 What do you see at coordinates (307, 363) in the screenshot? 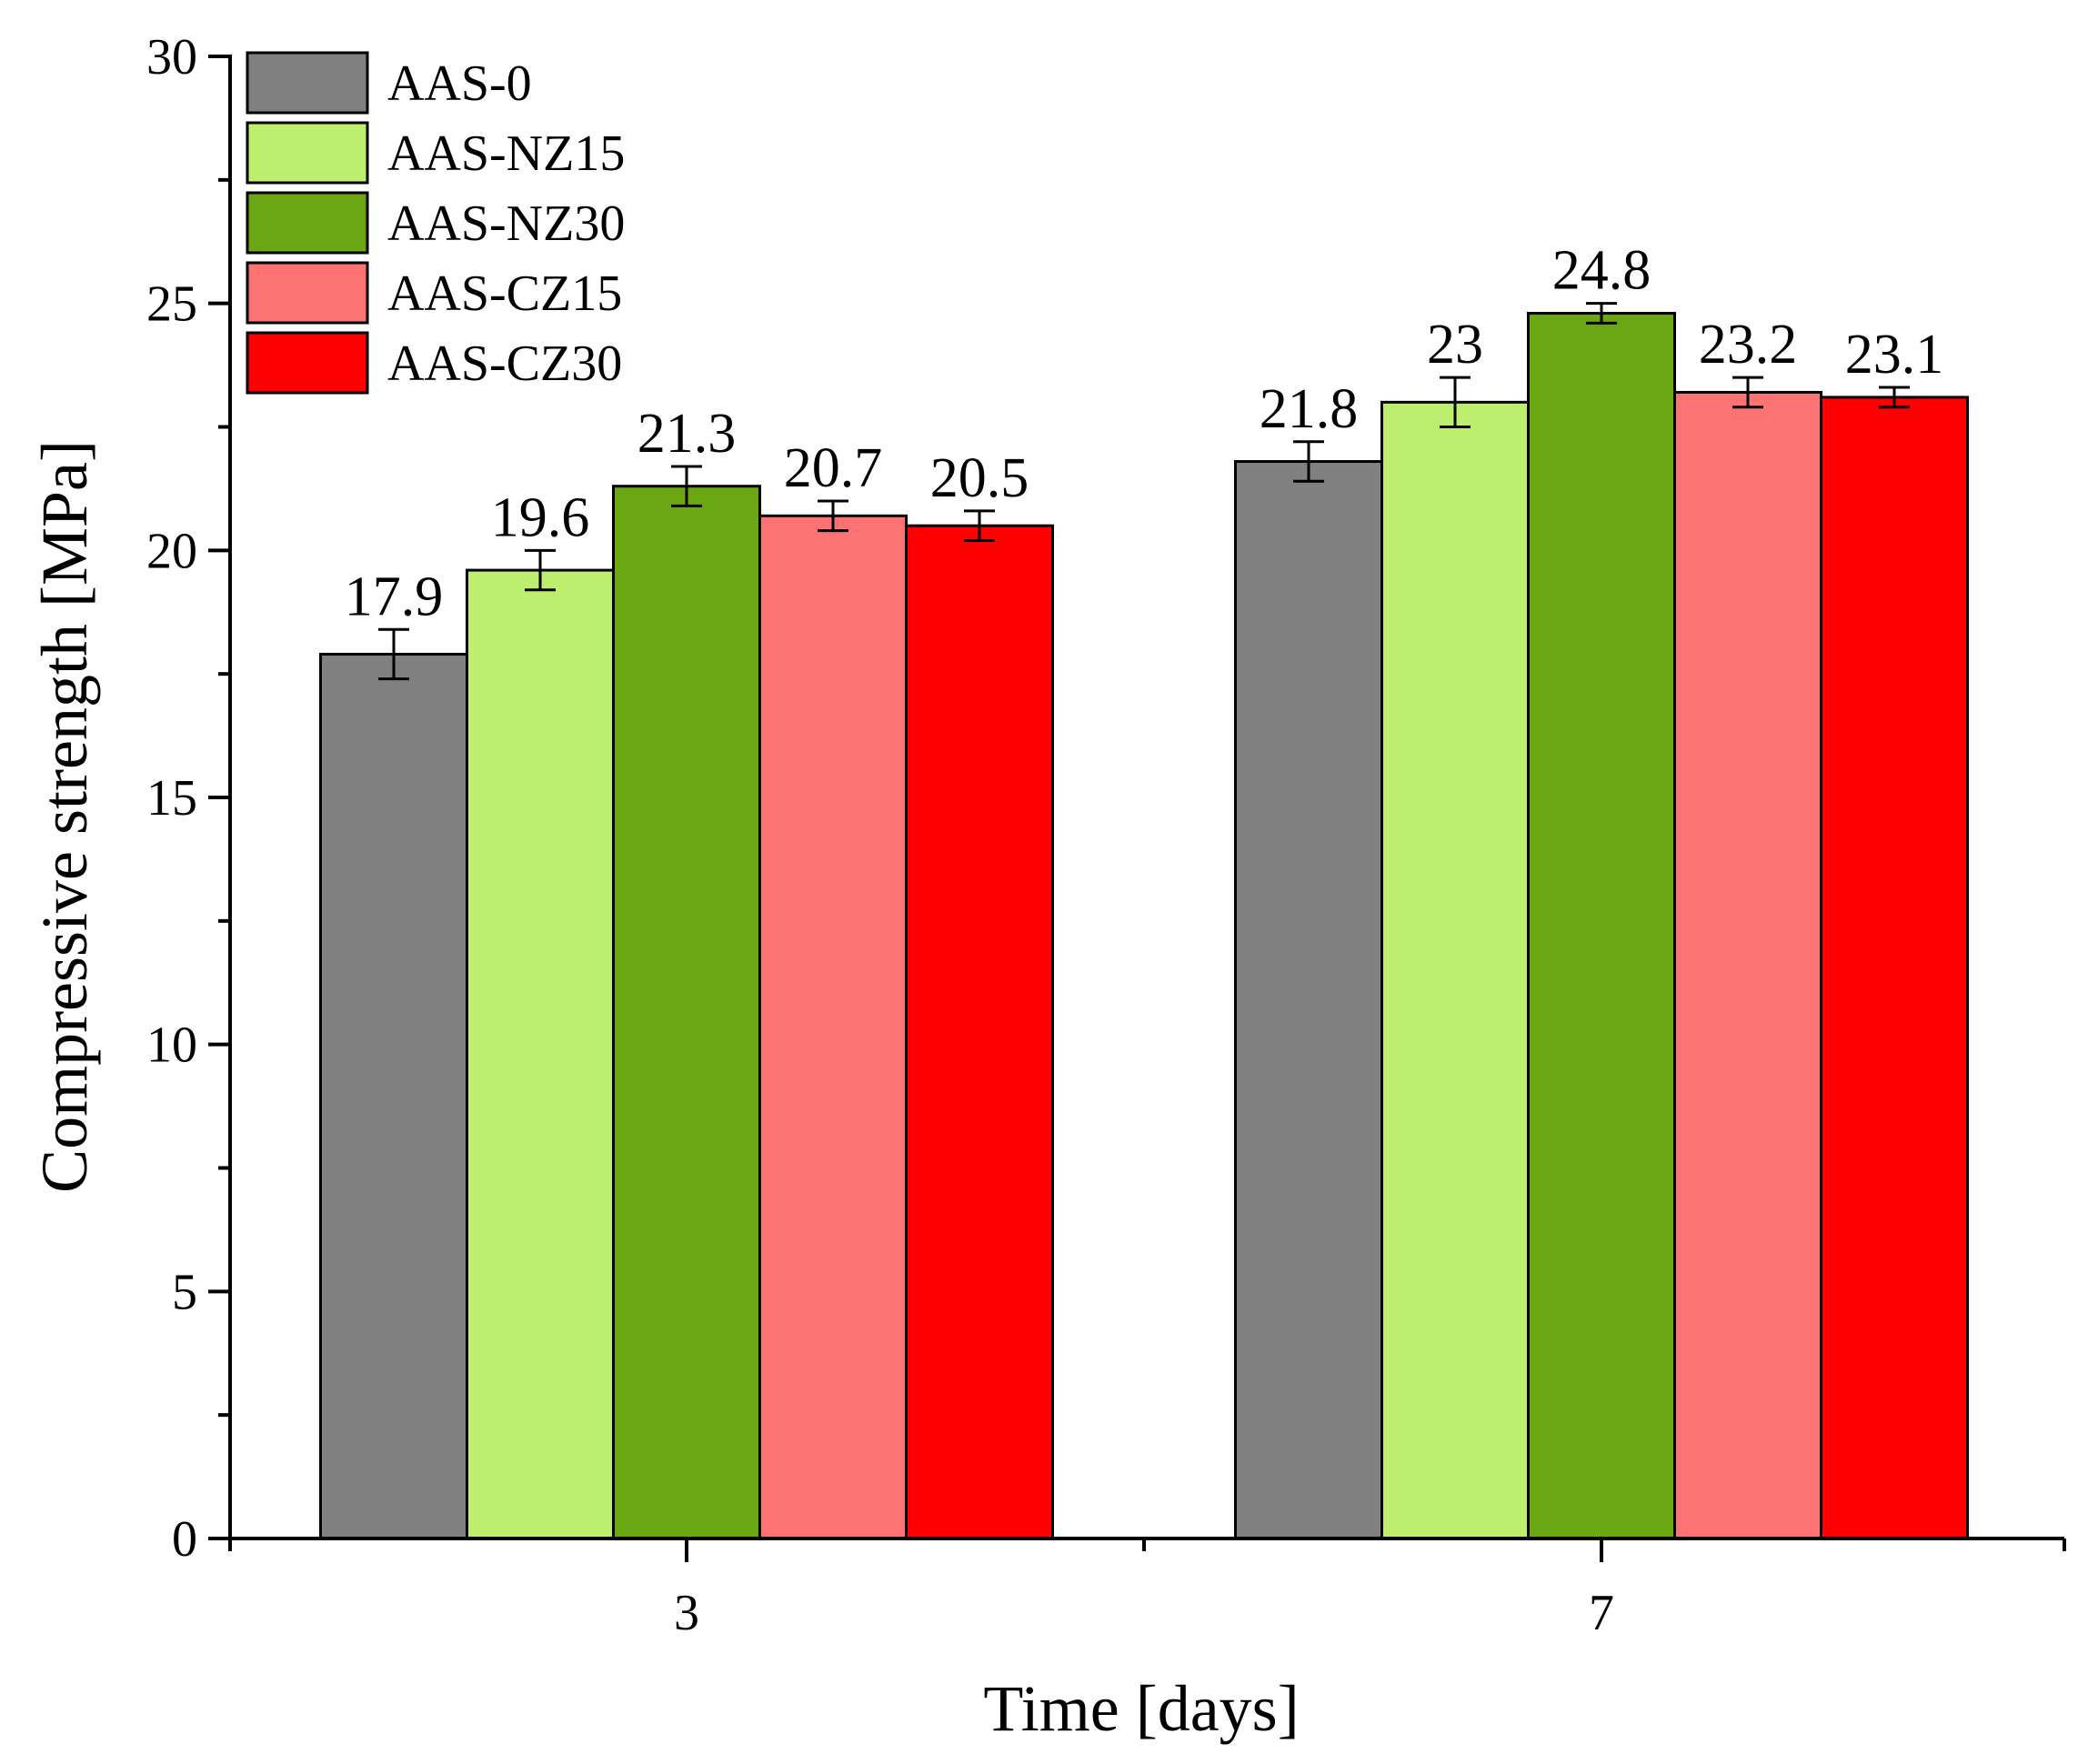
I see `legend-swatch-aas-cz30` at bounding box center [307, 363].